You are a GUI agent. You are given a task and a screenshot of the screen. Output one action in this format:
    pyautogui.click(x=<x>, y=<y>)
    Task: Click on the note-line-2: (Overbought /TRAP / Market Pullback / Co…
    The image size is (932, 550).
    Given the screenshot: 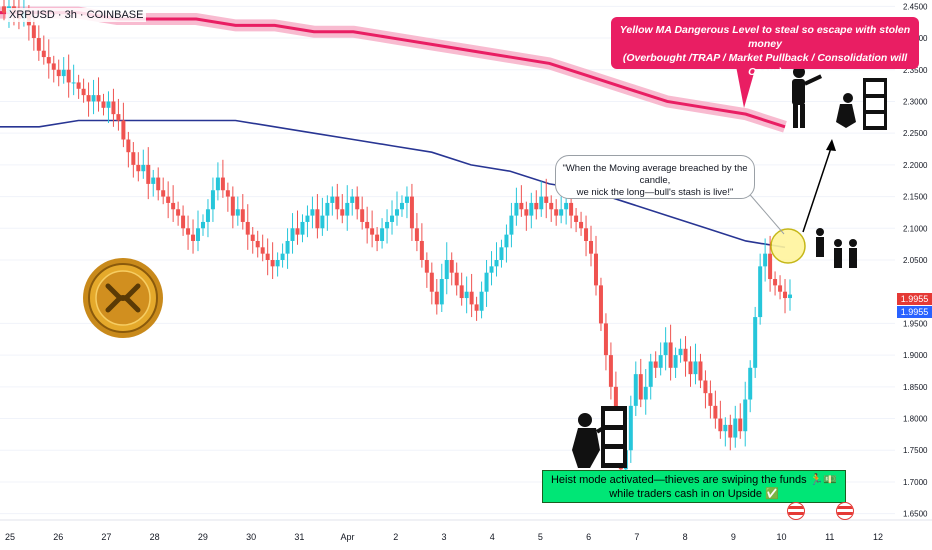 What is the action you would take?
    pyautogui.click(x=765, y=65)
    